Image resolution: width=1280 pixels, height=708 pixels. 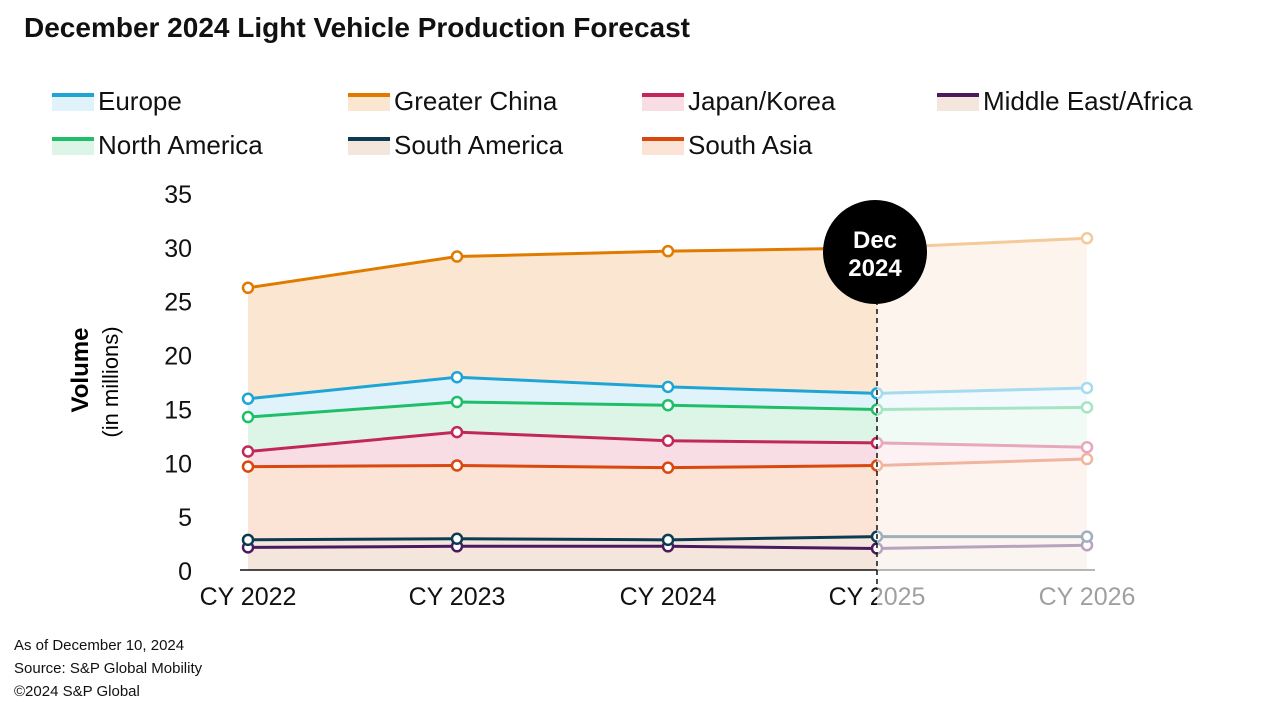 What do you see at coordinates (476, 101) in the screenshot?
I see `legend-label: Greater China` at bounding box center [476, 101].